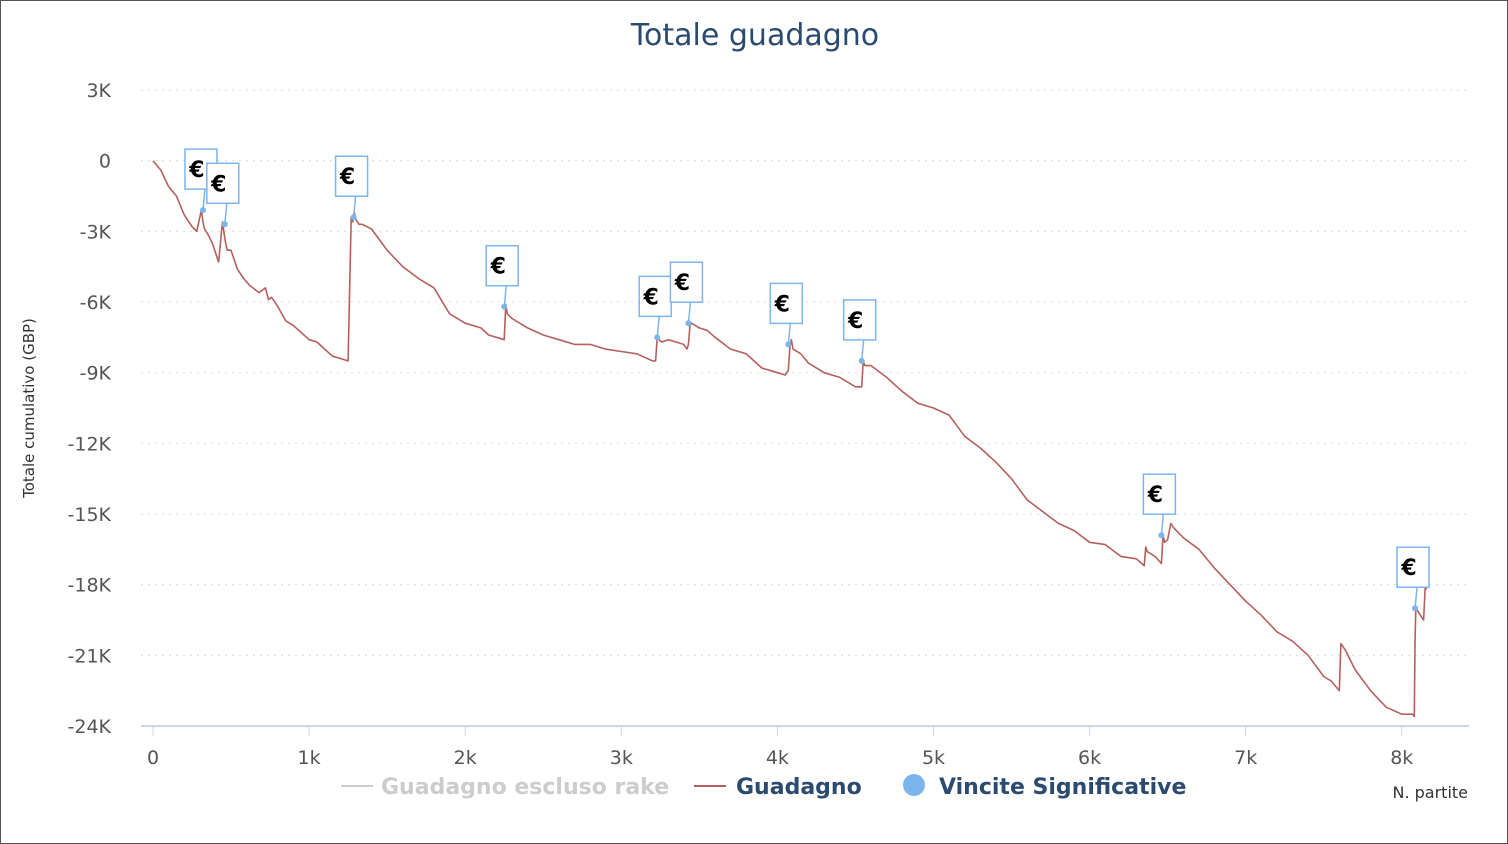  Describe the element at coordinates (96, 232) in the screenshot. I see `y-tick-label: -3K` at that location.